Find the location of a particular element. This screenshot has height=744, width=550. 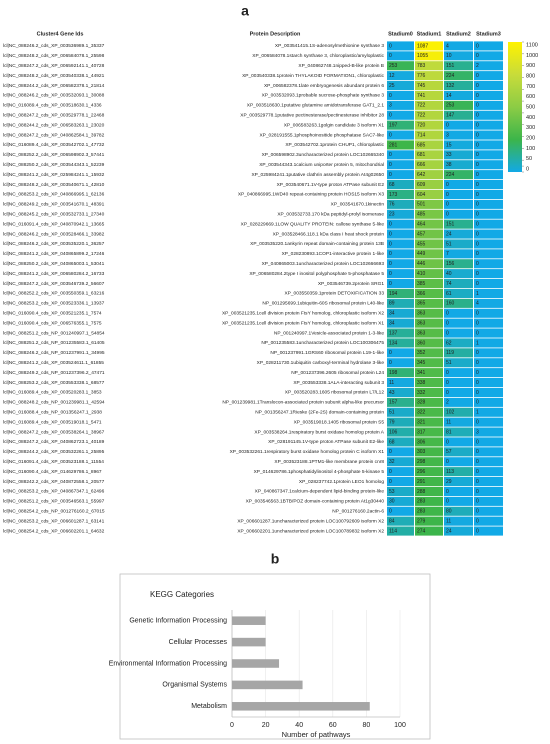

cell-value: 132 is located at coordinates (450, 86).